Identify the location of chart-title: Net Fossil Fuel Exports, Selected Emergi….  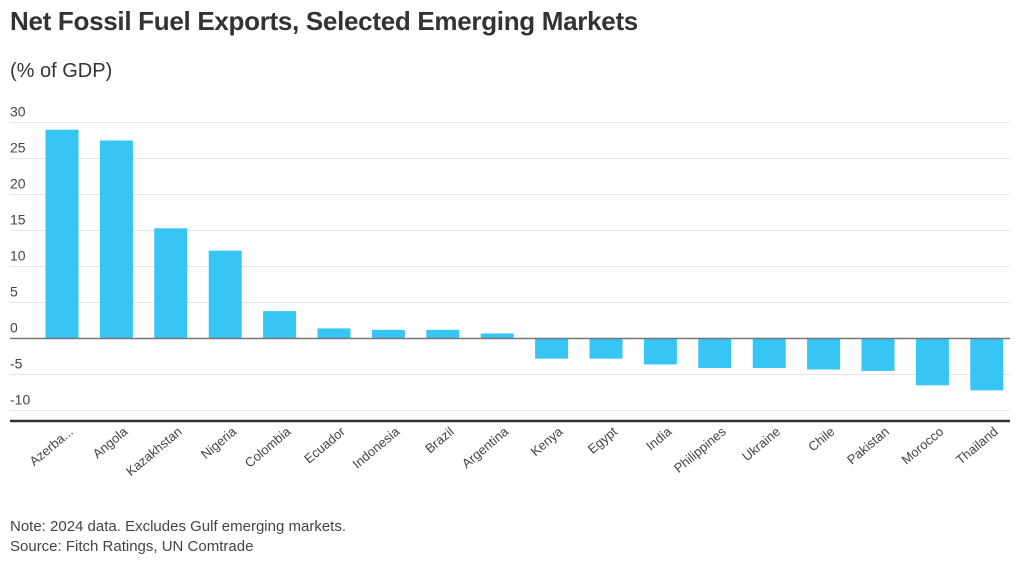
(324, 21).